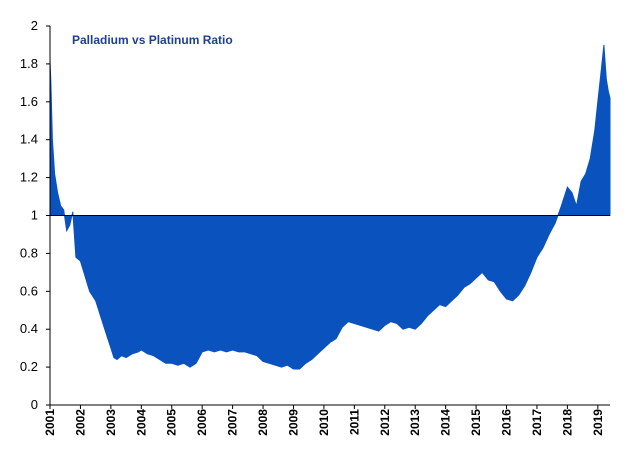  Describe the element at coordinates (29, 366) in the screenshot. I see `y-tick-label: 0.2` at that location.